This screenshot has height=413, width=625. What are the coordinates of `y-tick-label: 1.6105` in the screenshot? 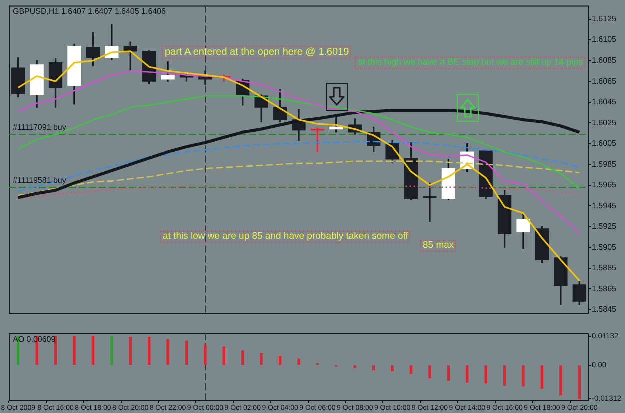 It's located at (605, 39).